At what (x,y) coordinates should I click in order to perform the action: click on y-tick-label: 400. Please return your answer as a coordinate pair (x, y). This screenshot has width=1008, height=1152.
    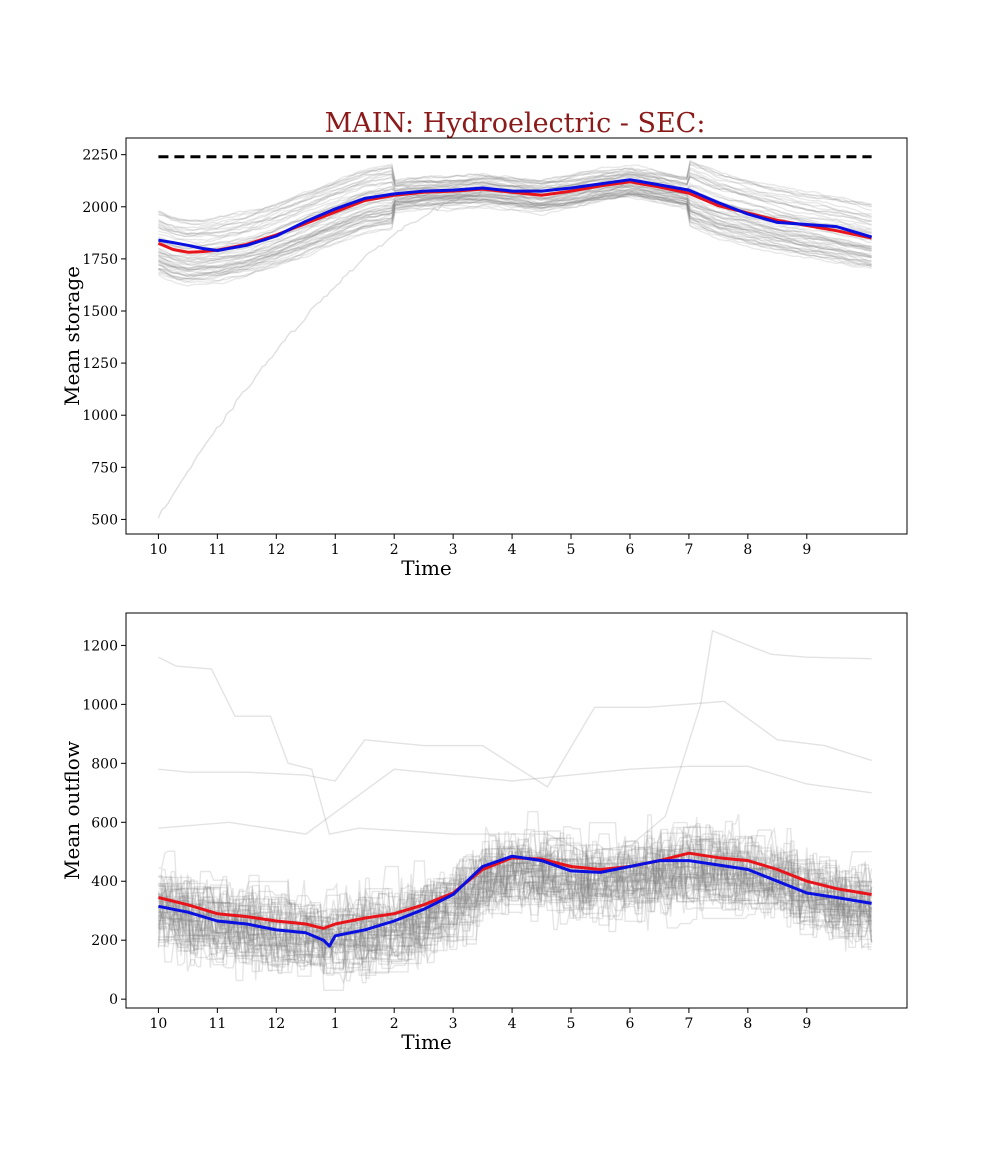
    Looking at the image, I should click on (104, 882).